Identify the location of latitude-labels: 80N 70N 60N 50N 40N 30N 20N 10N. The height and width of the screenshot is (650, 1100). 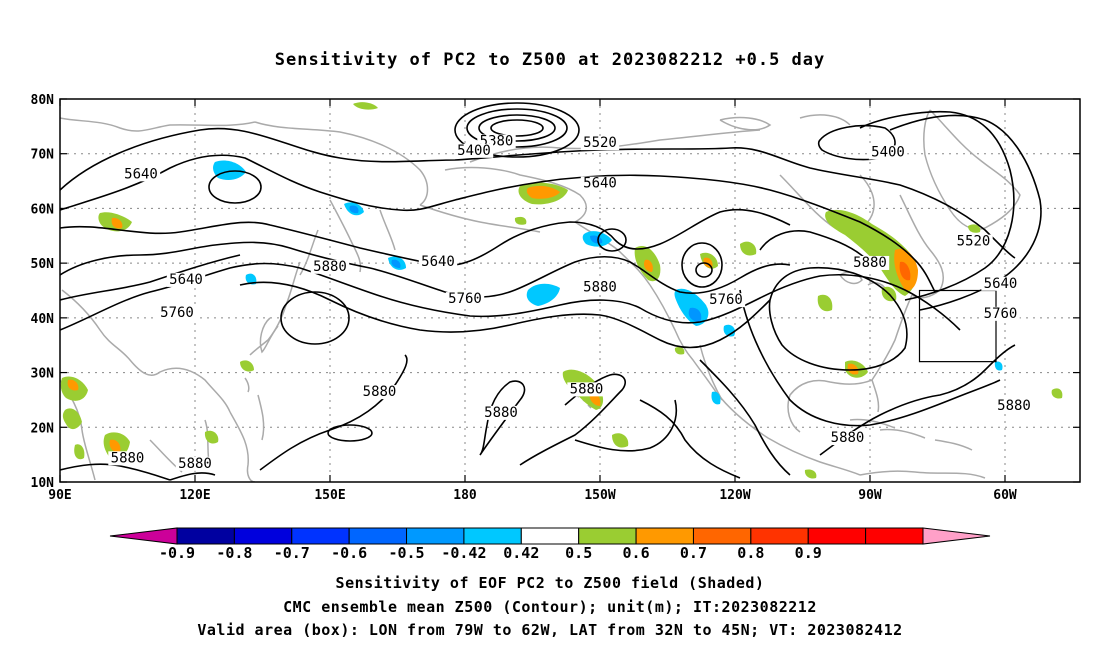
(43, 292).